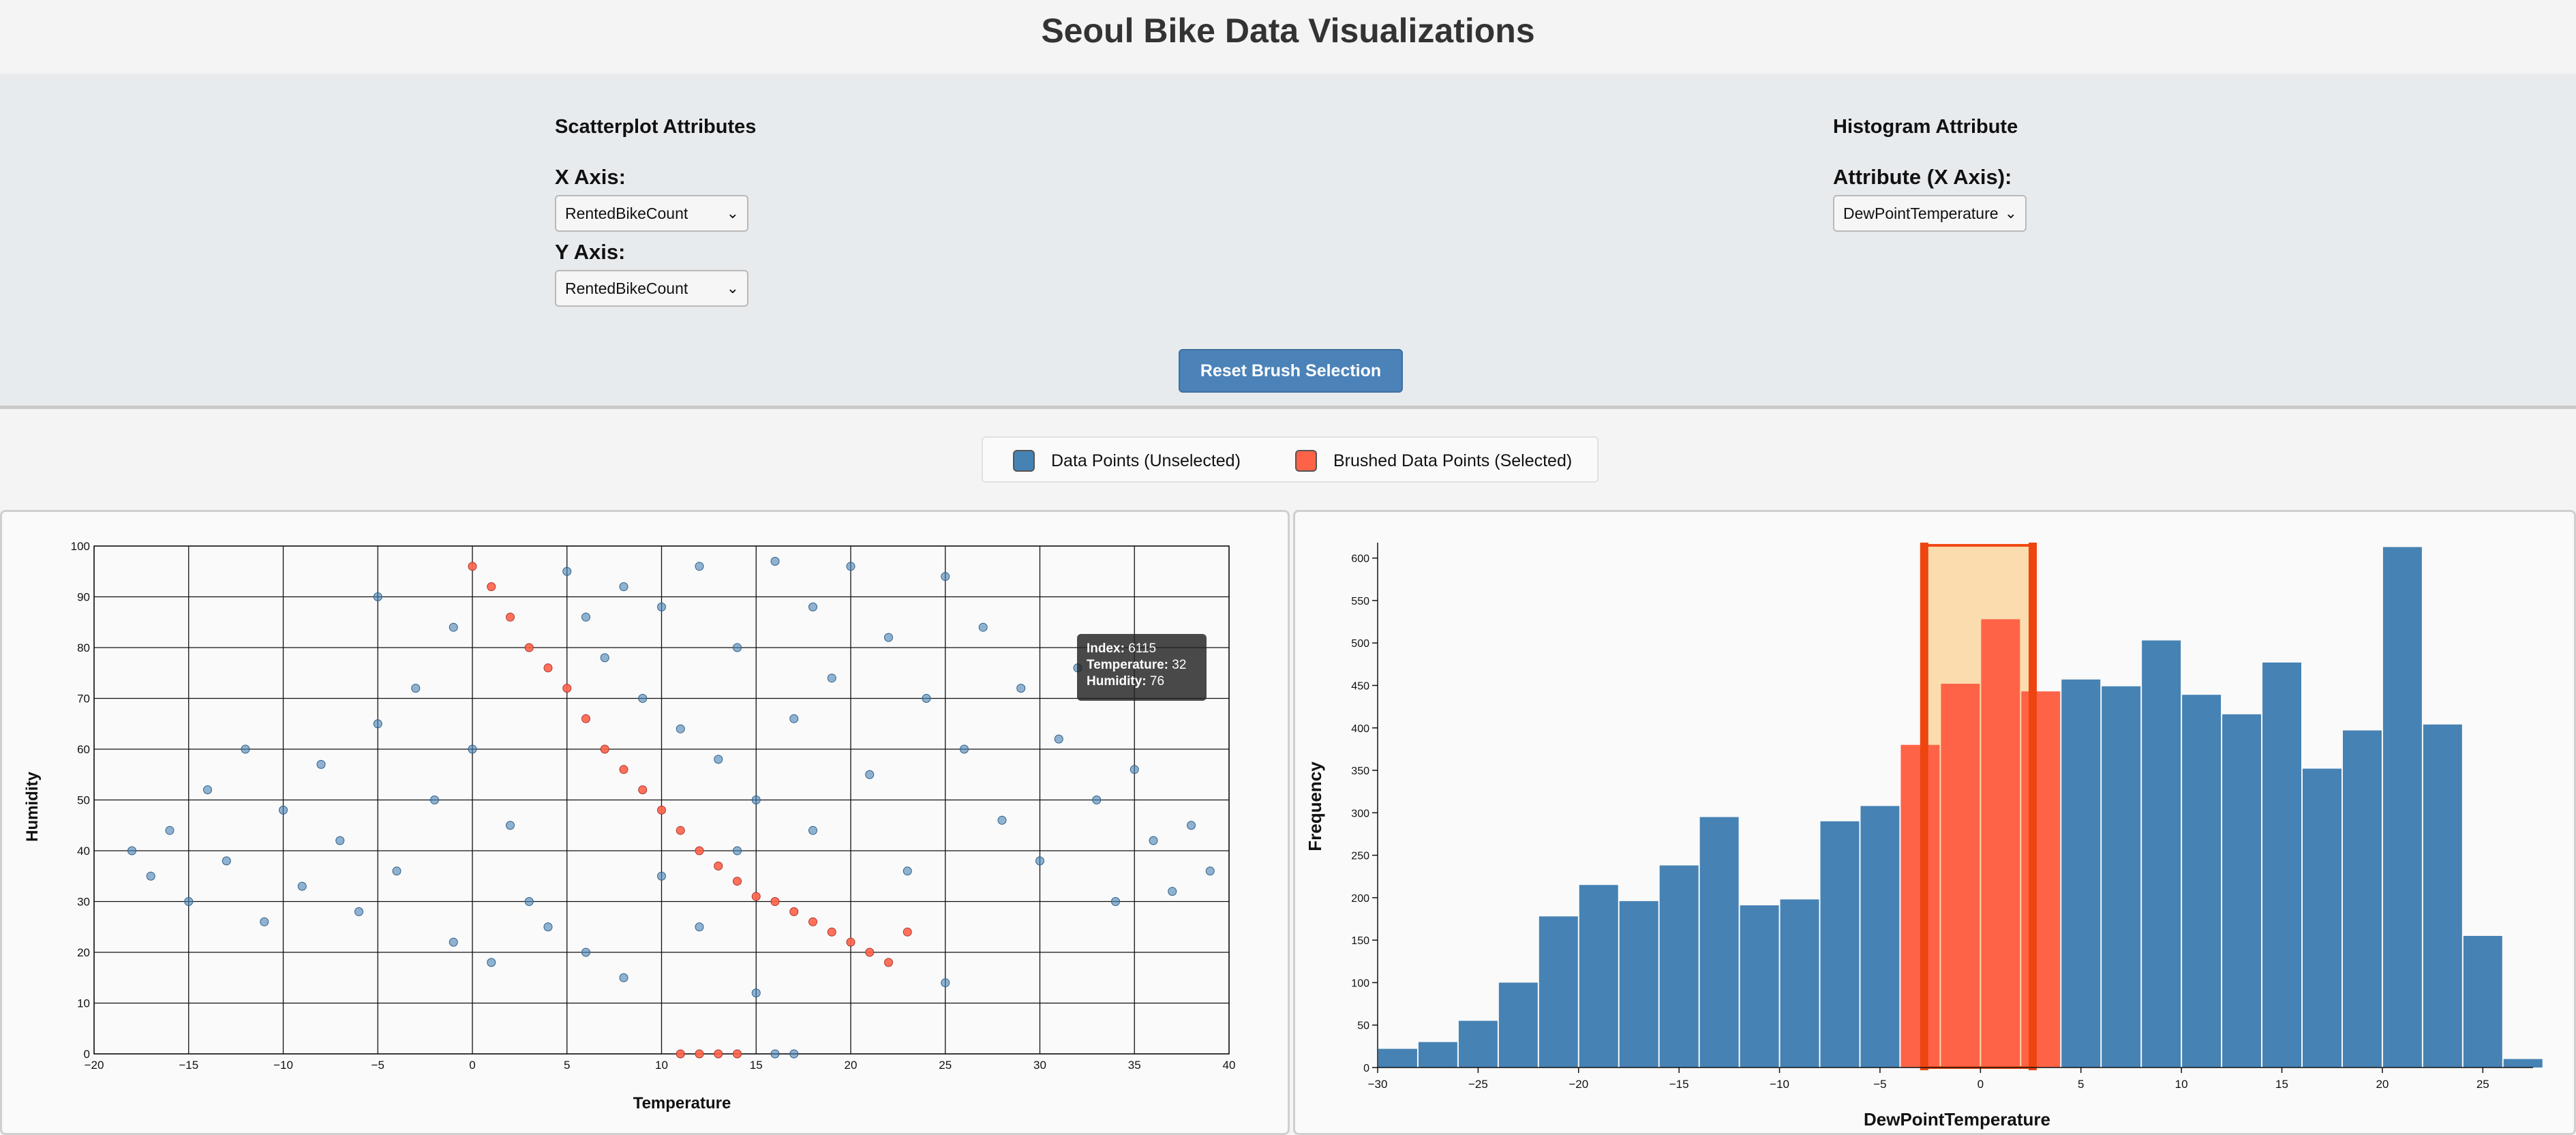 This screenshot has height=1135, width=2576. Describe the element at coordinates (1360, 729) in the screenshot. I see `histogram-y-tick-label: 400` at that location.